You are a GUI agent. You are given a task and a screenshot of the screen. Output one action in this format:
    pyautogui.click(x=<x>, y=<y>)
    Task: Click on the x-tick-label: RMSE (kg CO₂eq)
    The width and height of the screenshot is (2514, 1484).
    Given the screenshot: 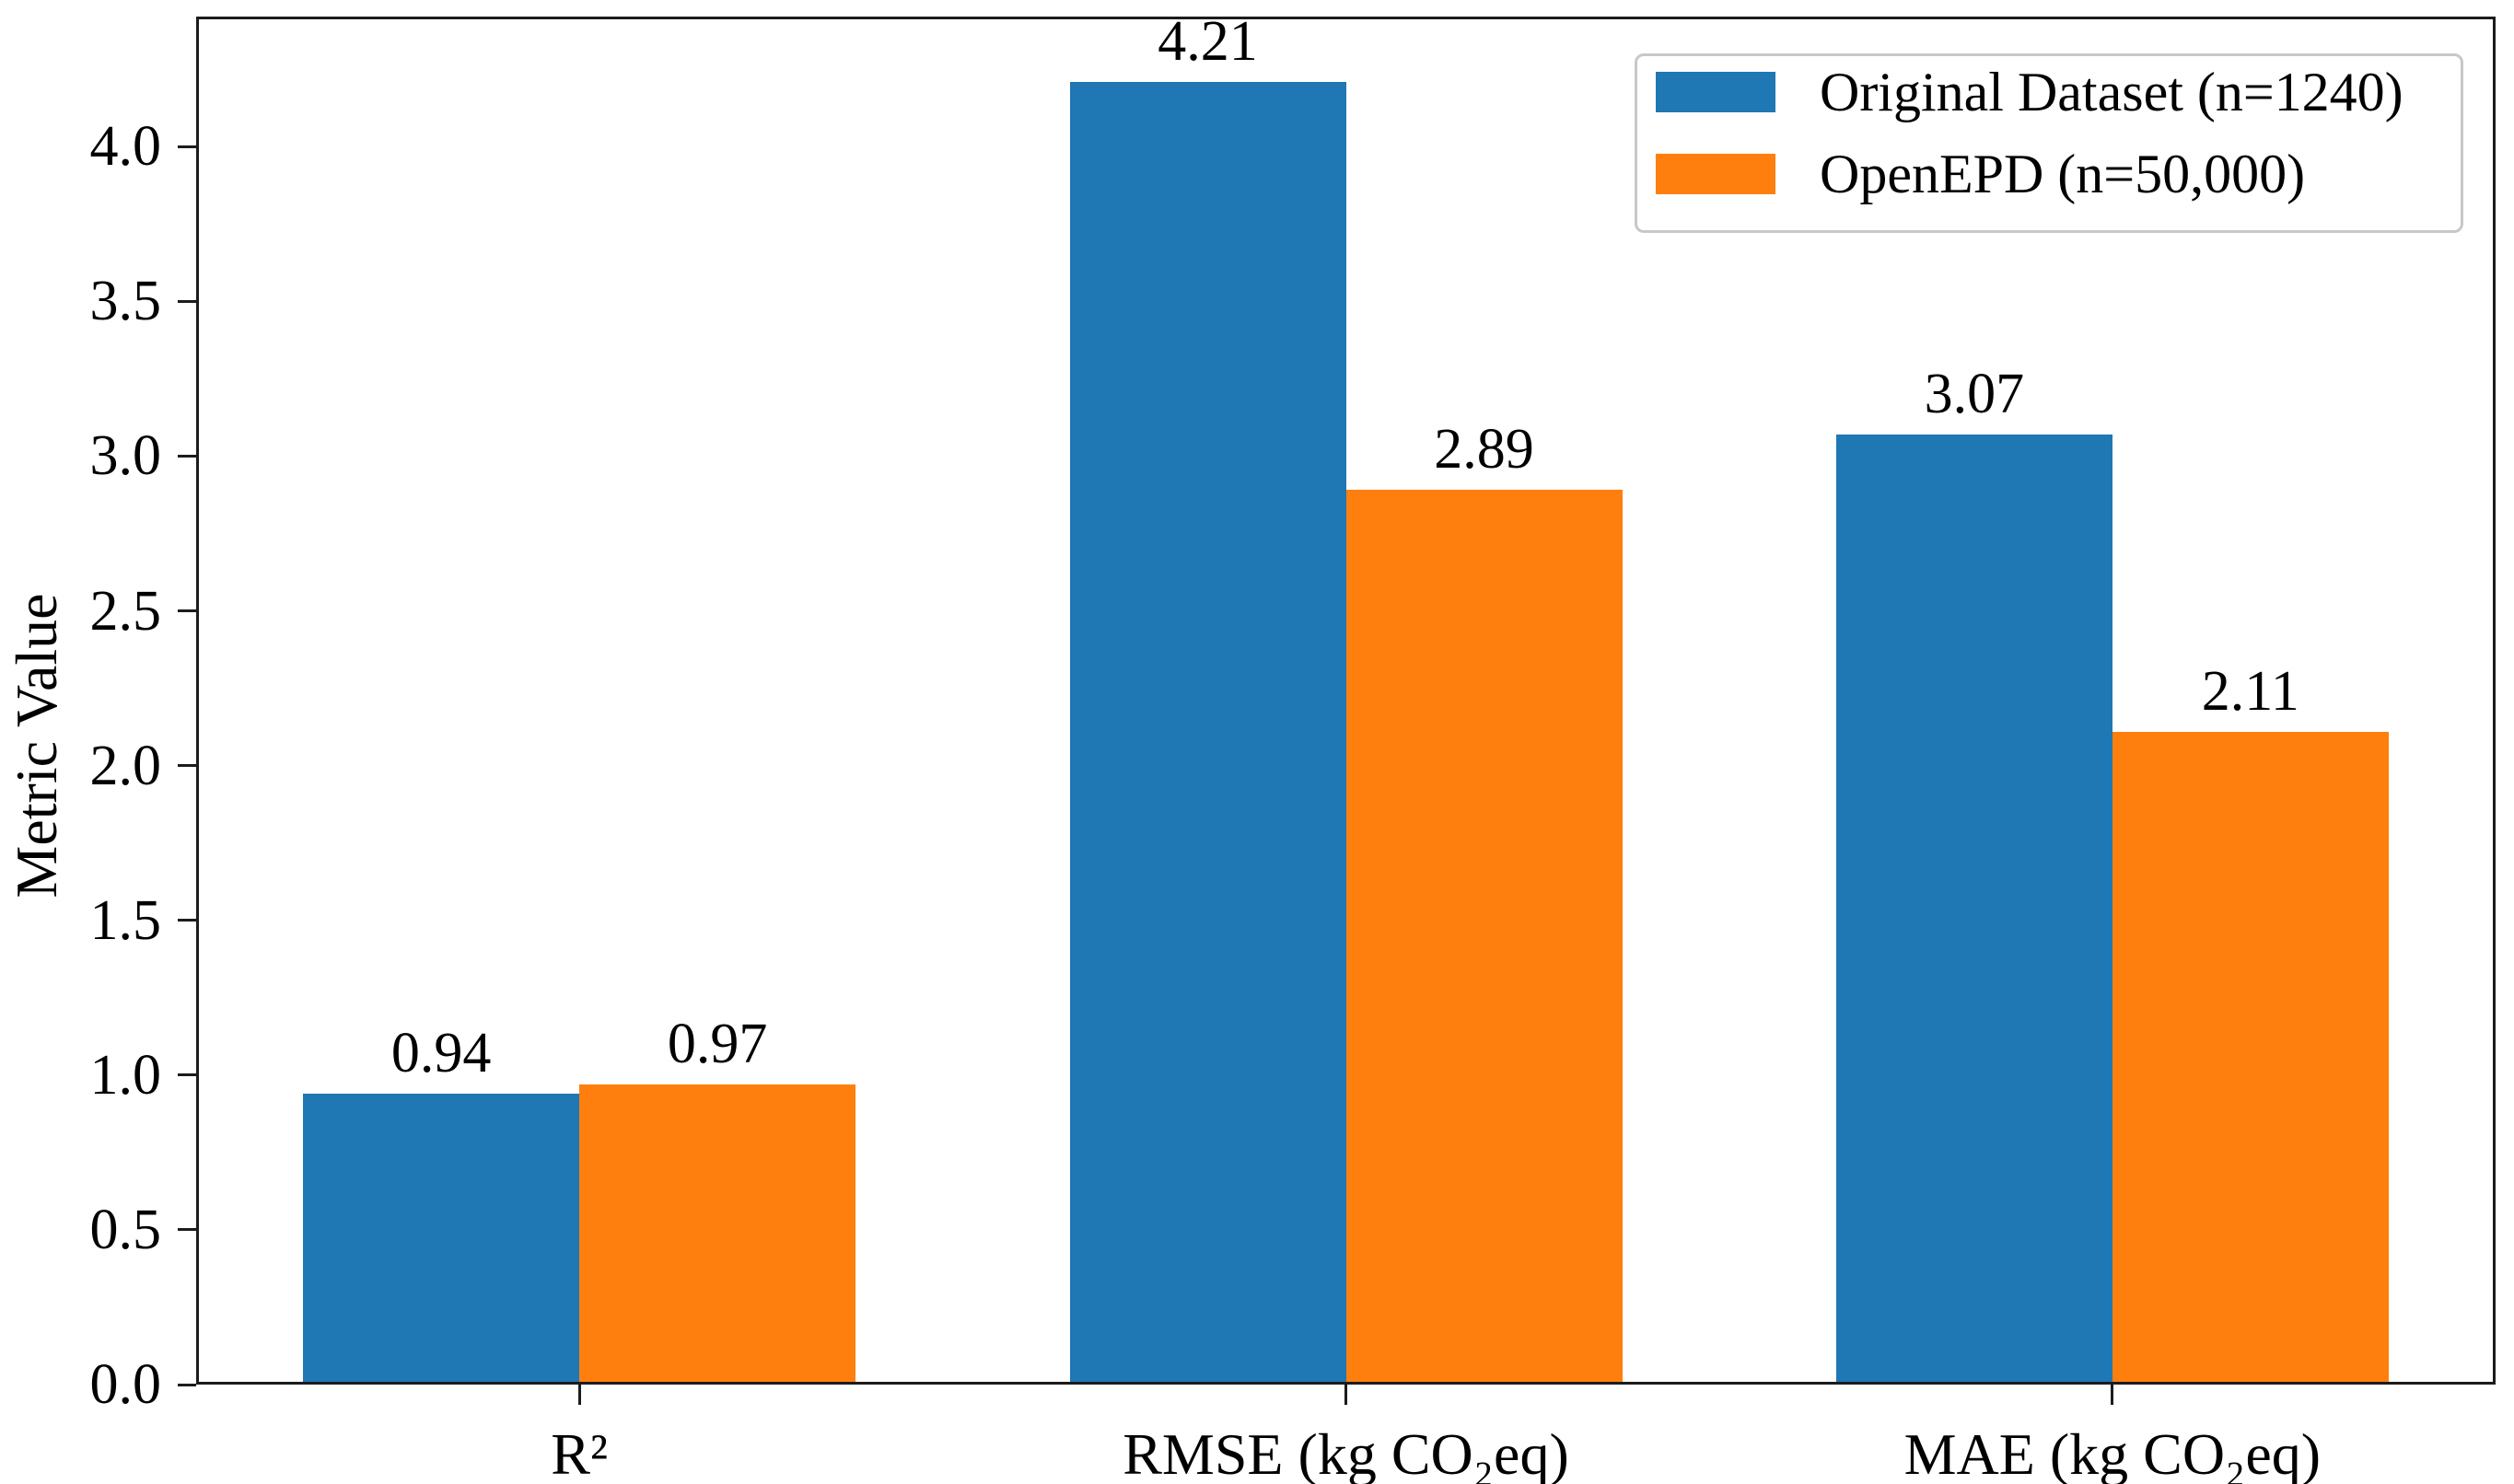 What is the action you would take?
    pyautogui.click(x=1346, y=1452)
    